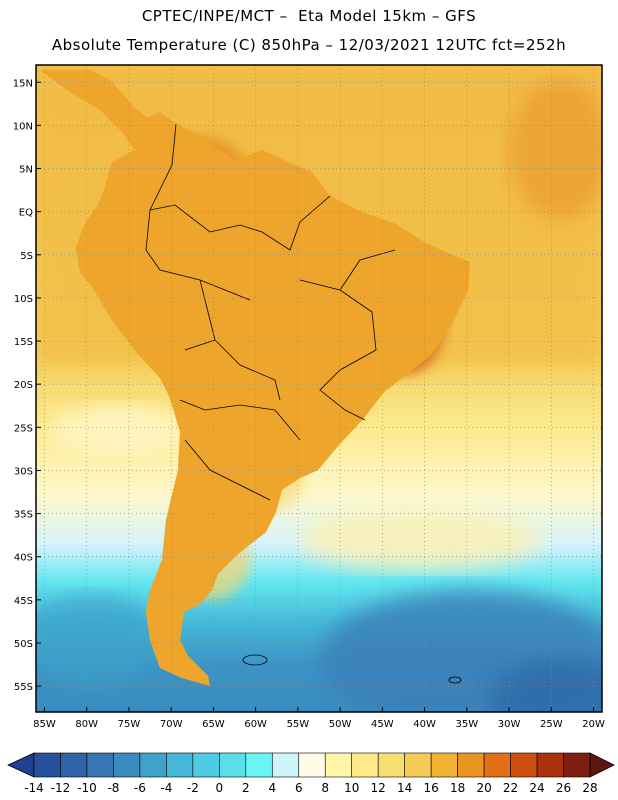 The image size is (618, 800). I want to click on colorbar-max-arrow, so click(602, 765).